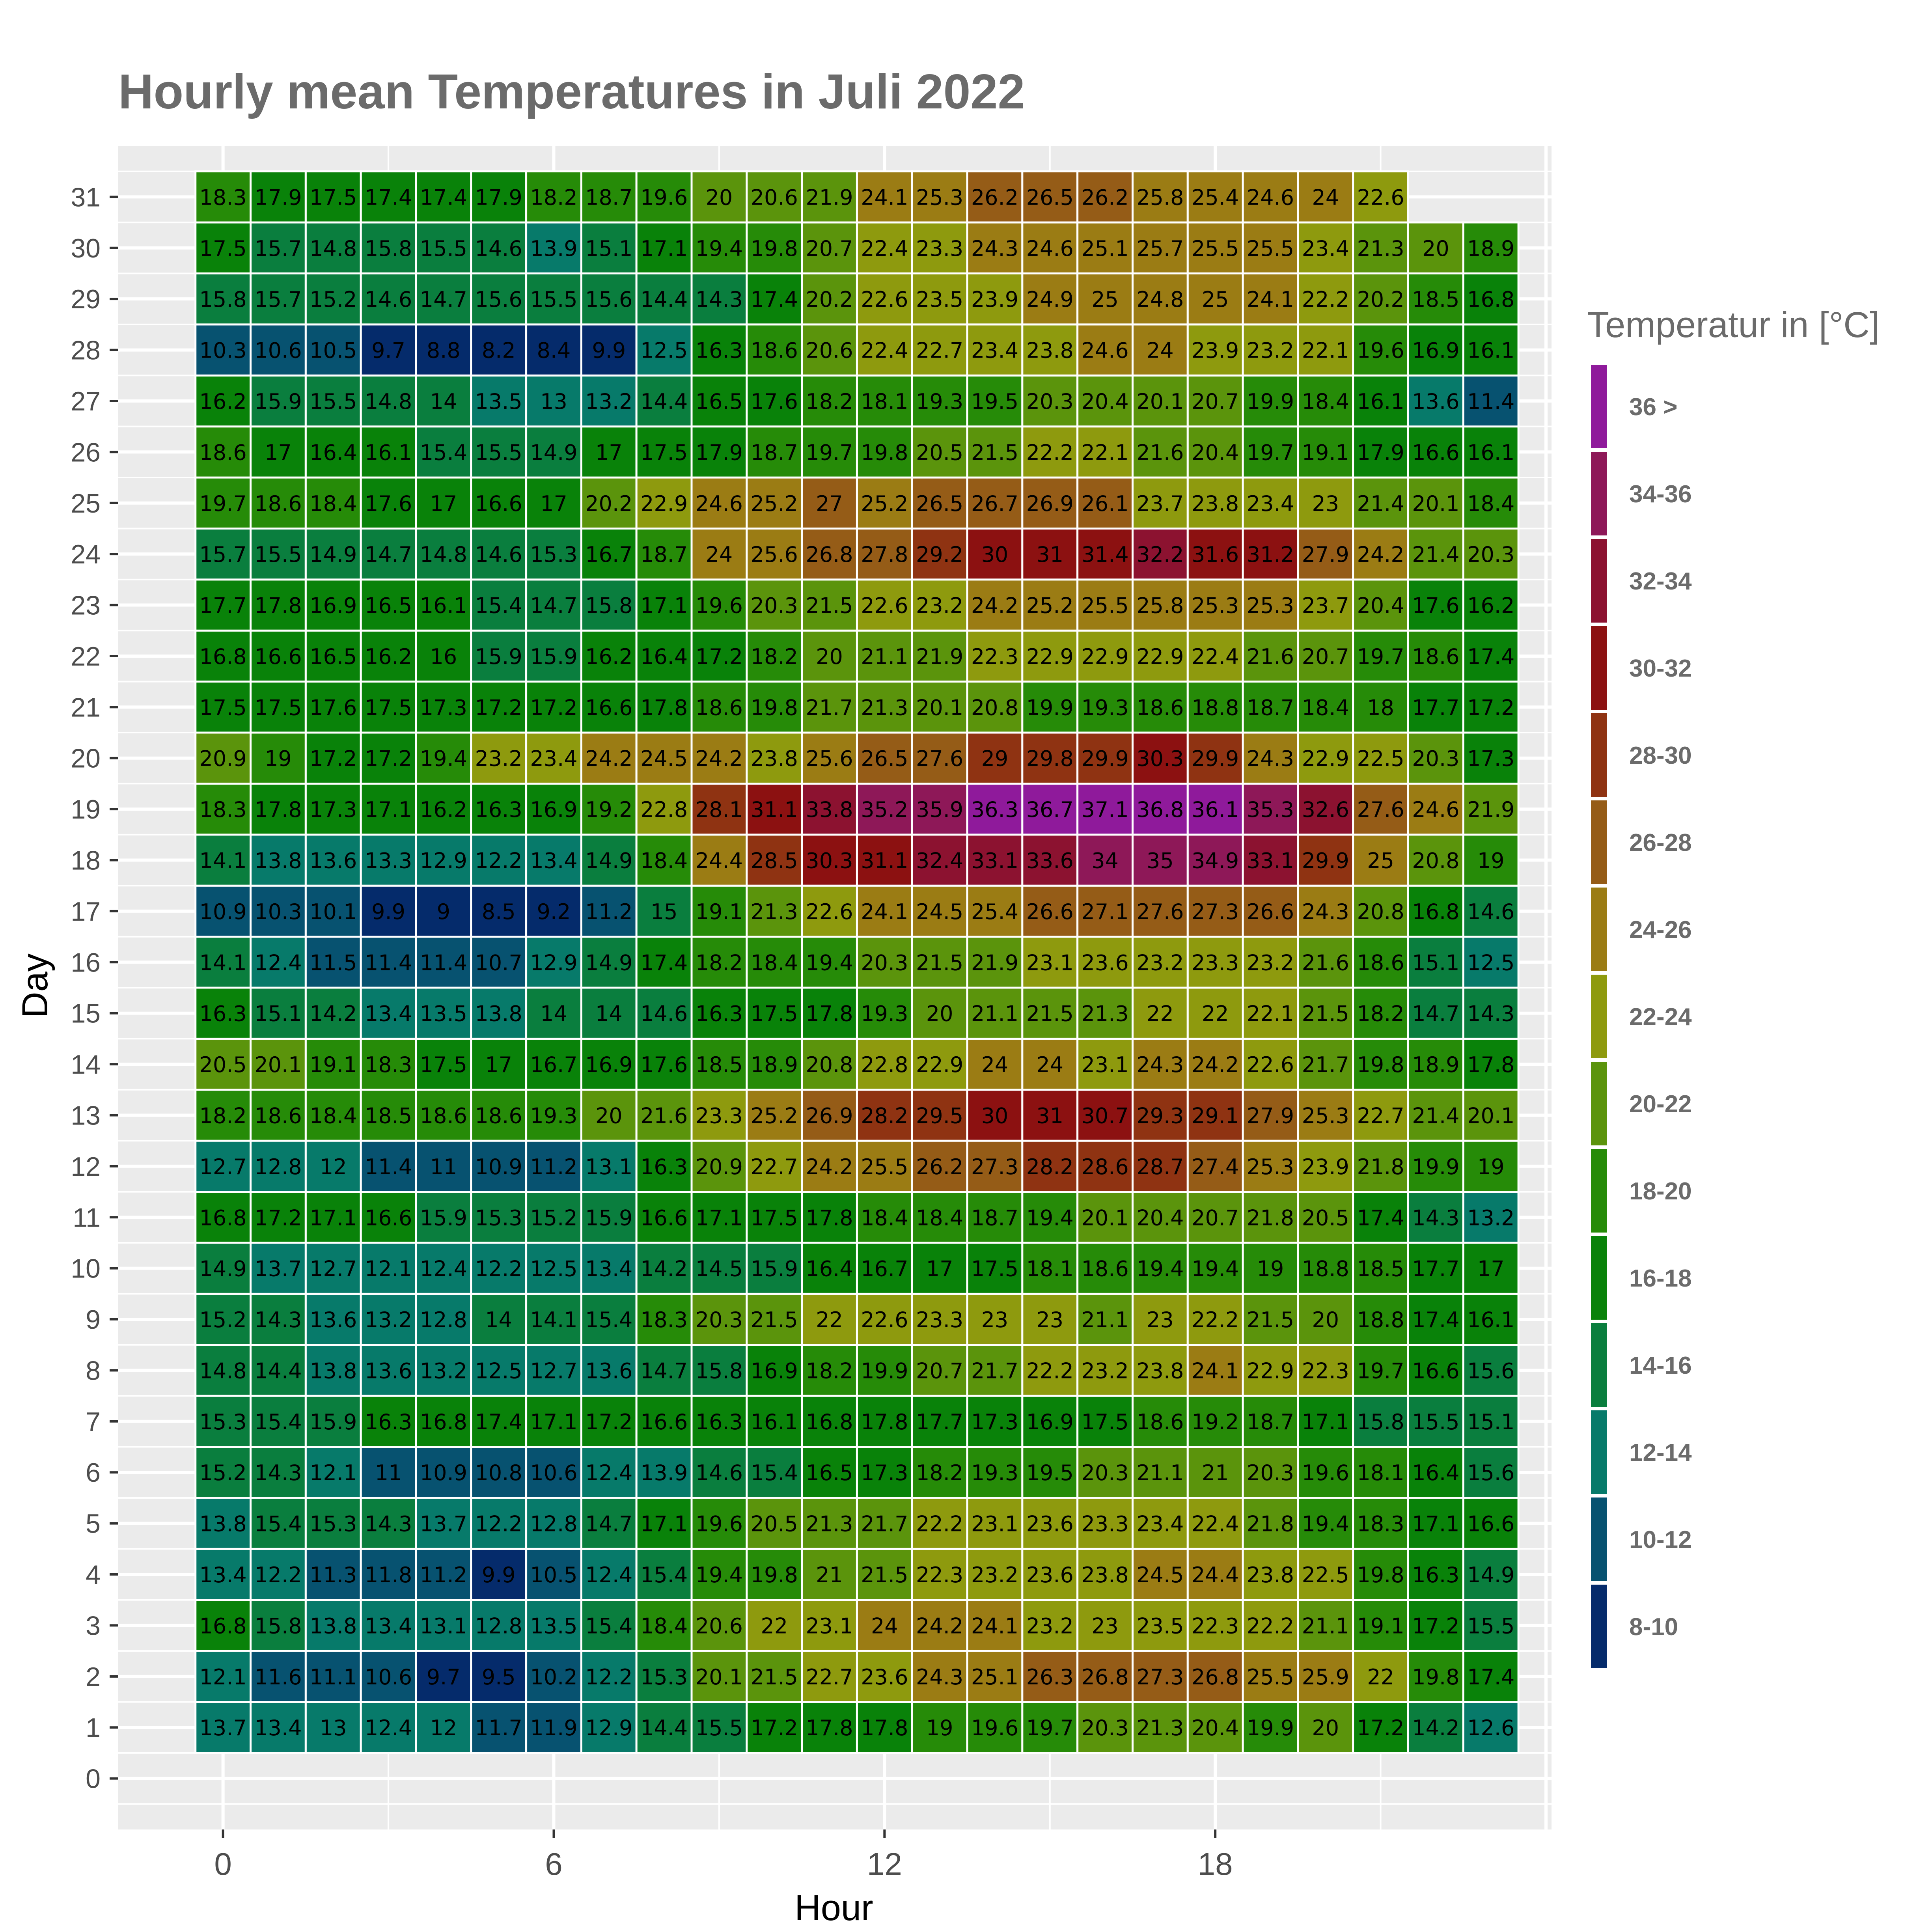 The width and height of the screenshot is (1932, 1932). I want to click on cell-value-label: 14.6, so click(1490, 911).